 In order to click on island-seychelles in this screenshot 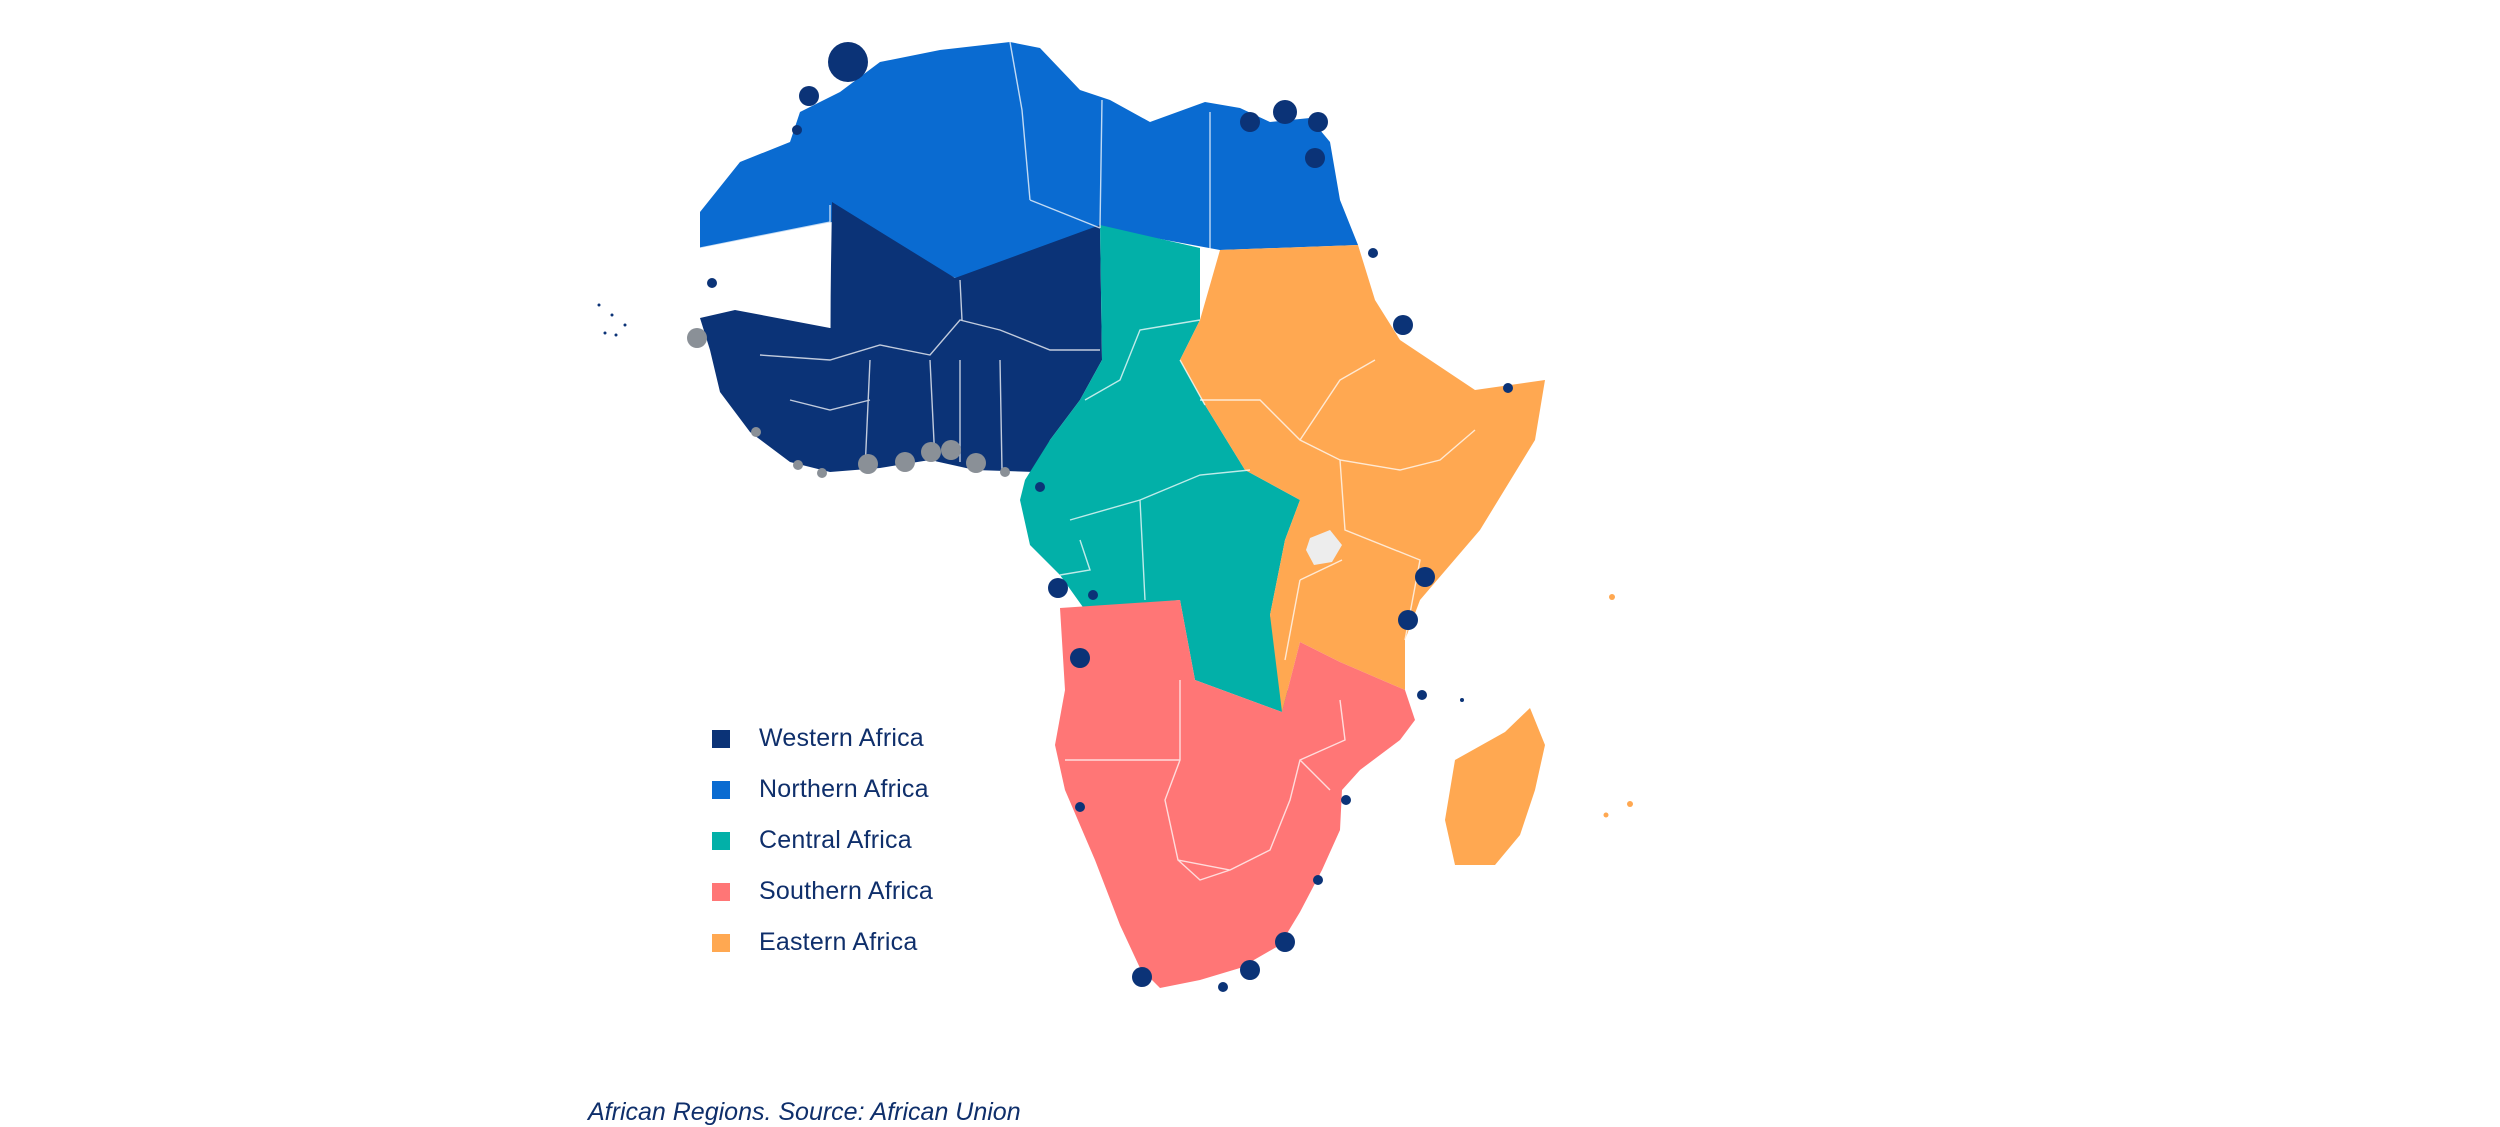, I will do `click(1612, 597)`.